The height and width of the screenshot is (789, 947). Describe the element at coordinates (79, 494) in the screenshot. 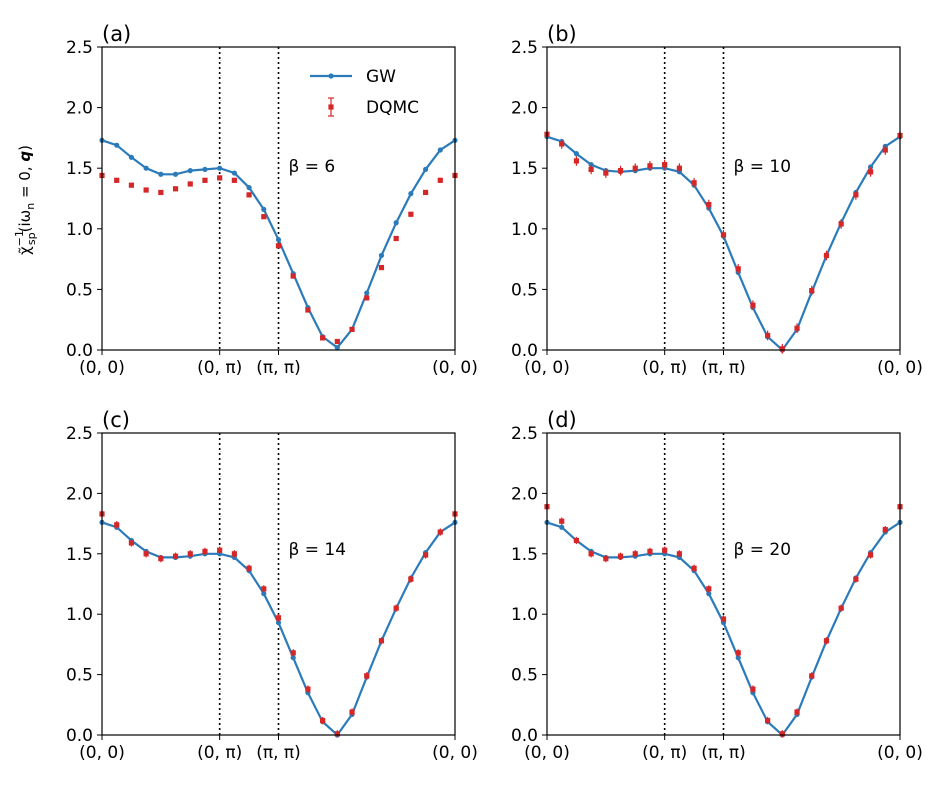

I see `ytick-label-c-4: 2.0` at that location.